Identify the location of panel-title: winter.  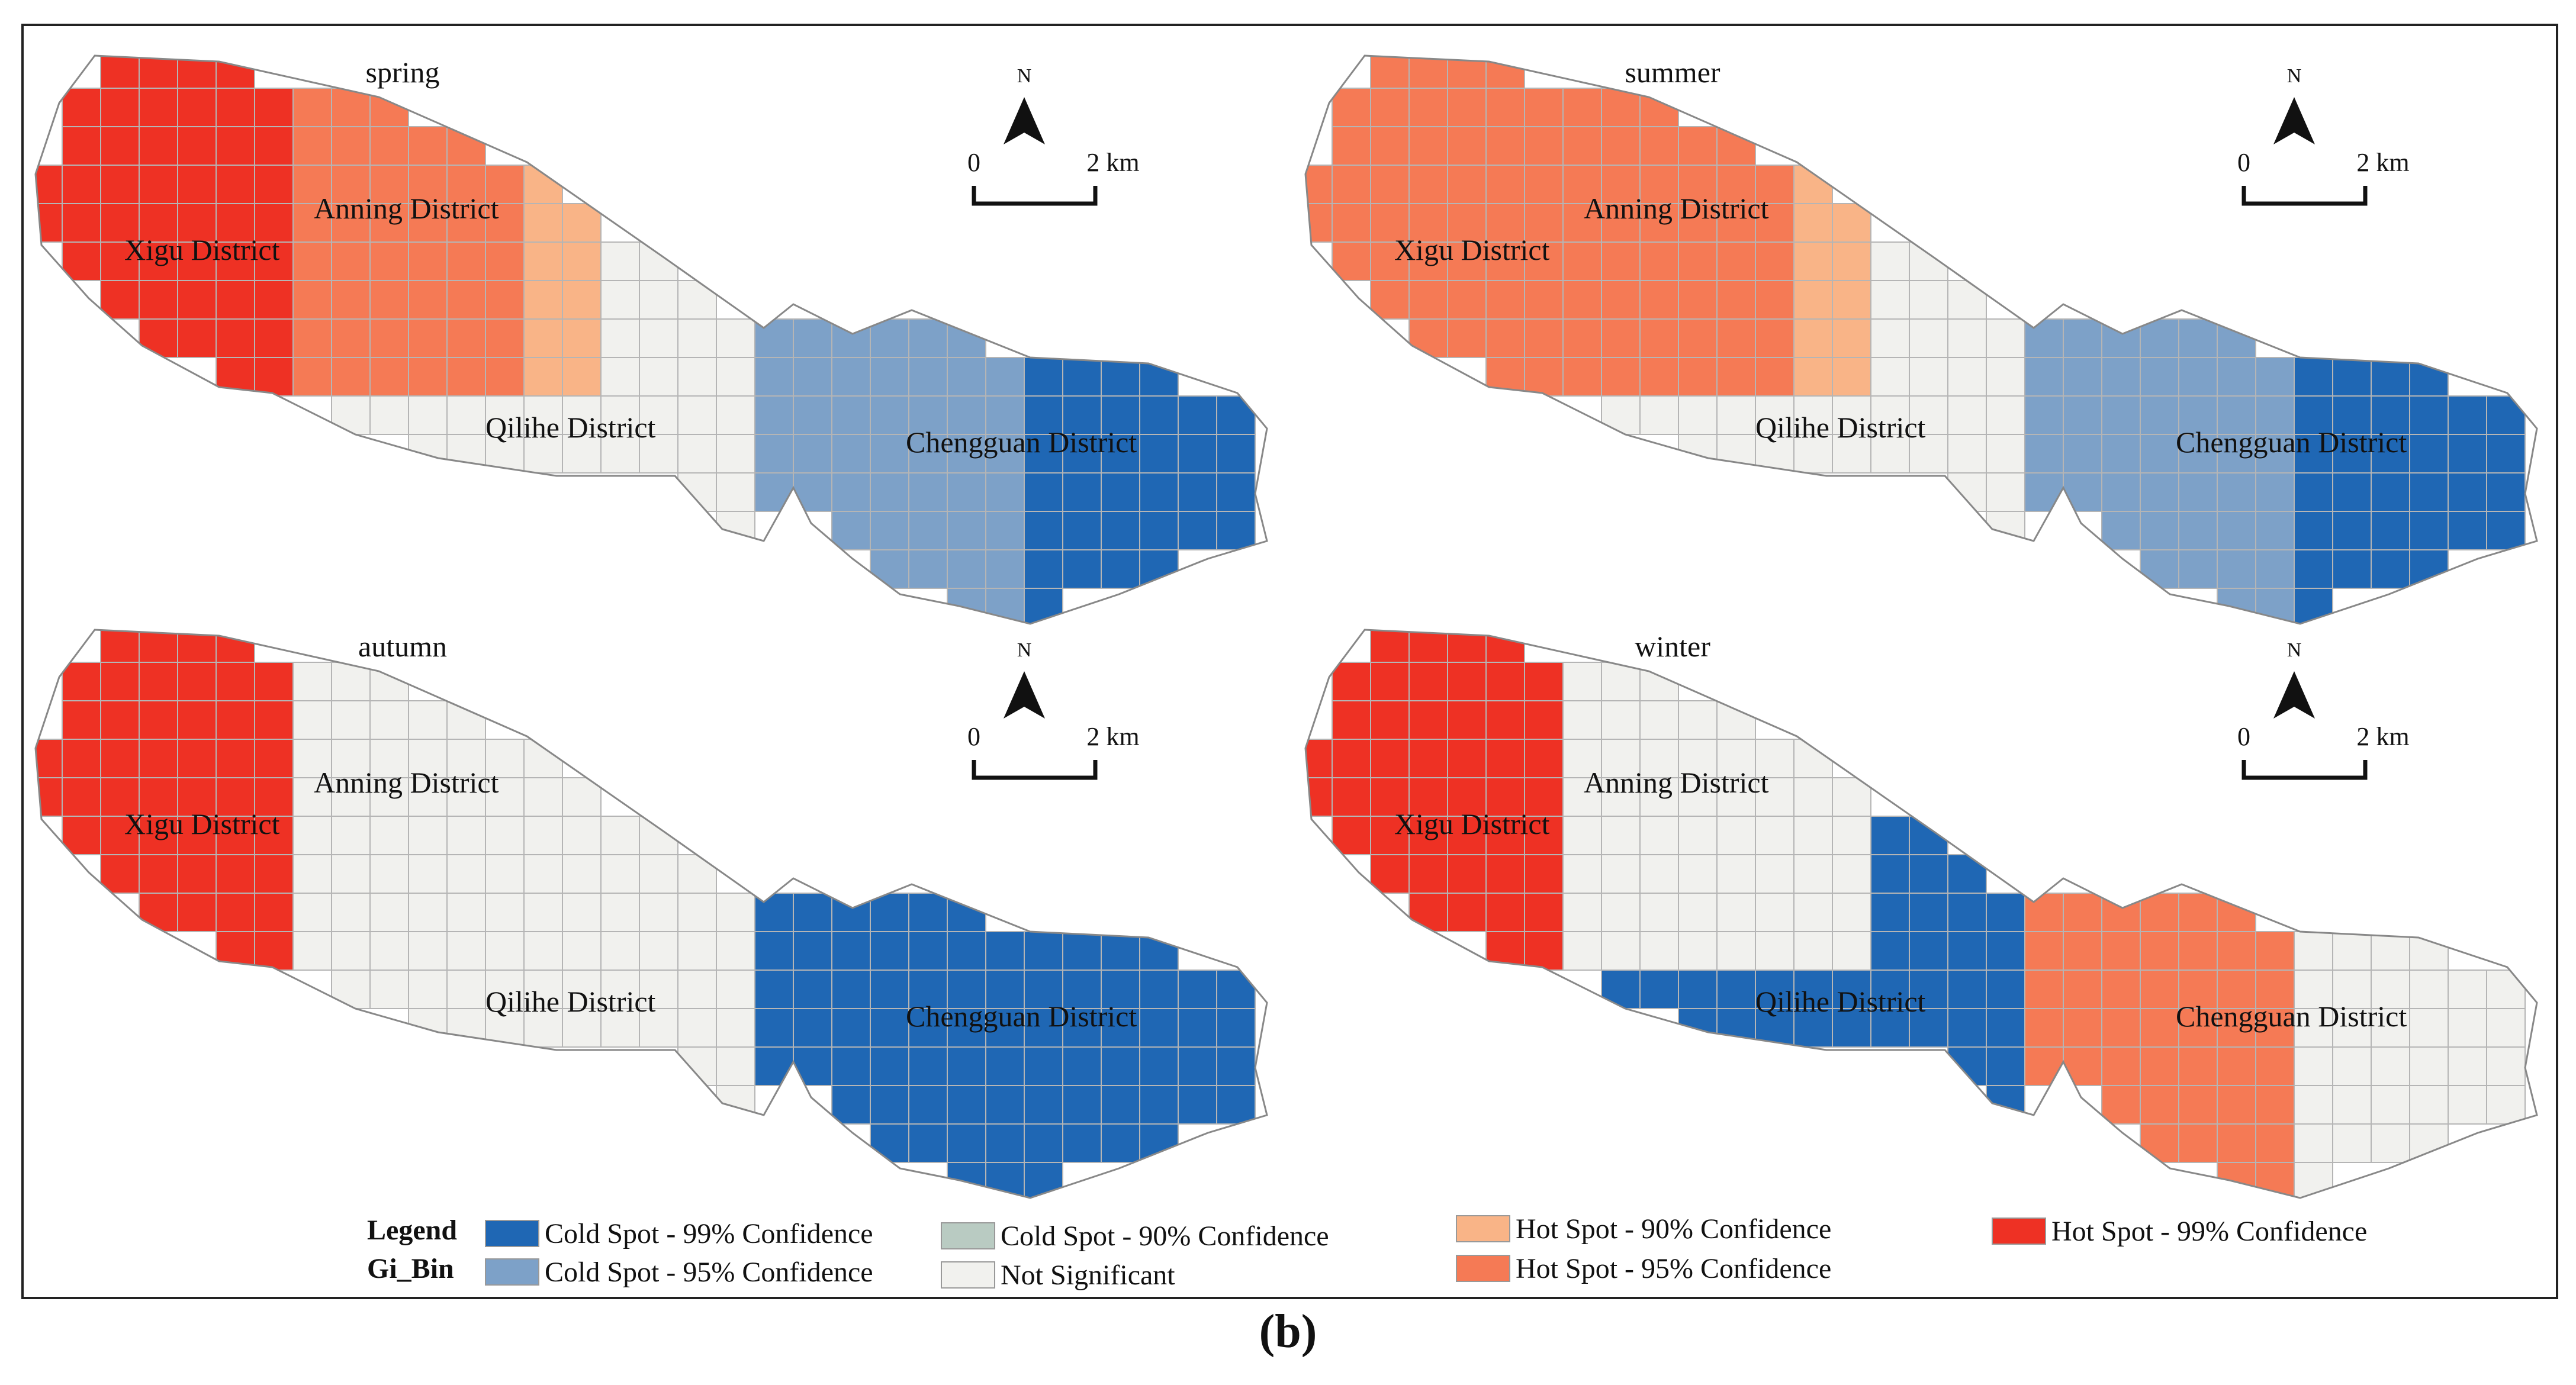
(1673, 646).